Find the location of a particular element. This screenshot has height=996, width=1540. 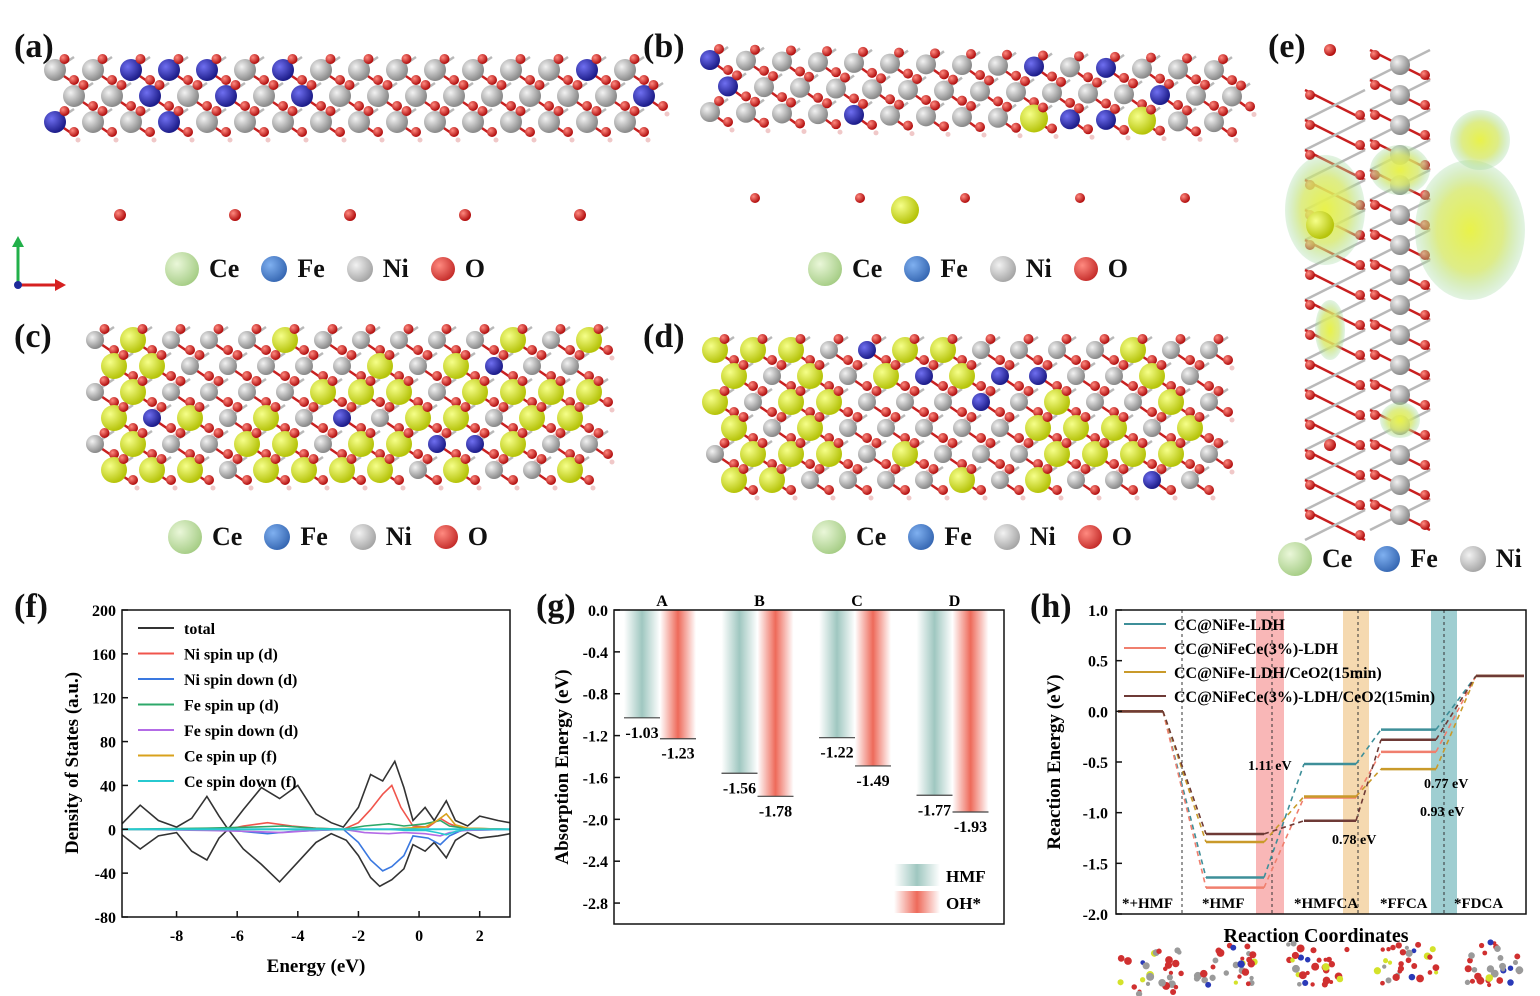

bar-ytick-label: 0.0 is located at coordinates (598, 611).